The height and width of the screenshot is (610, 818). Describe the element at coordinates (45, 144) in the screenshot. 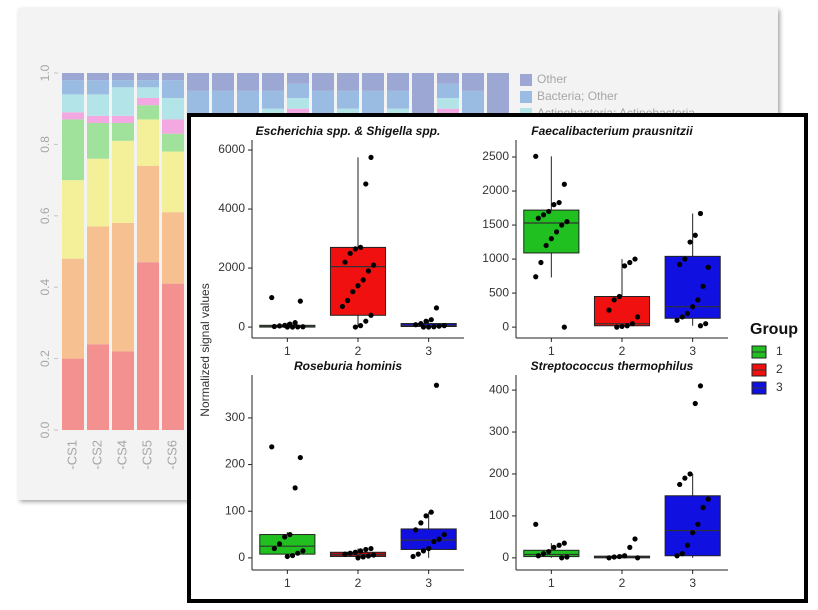

I see `y-tick-label: 0.8` at that location.